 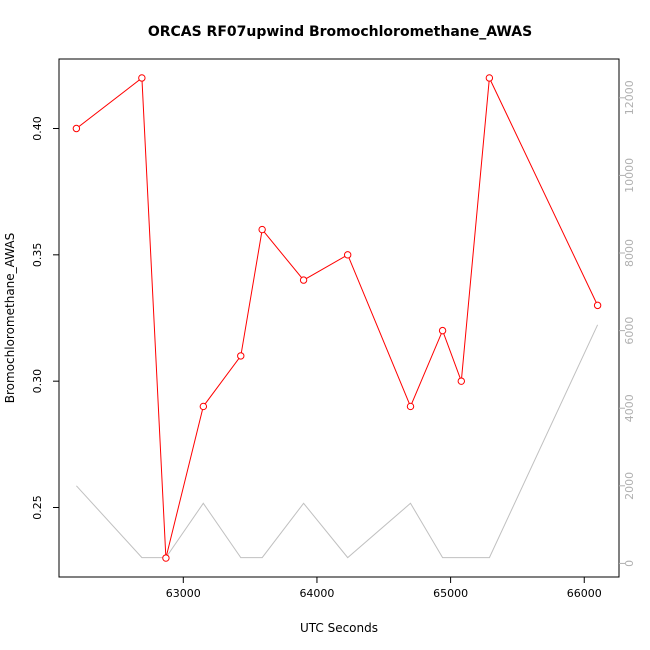 I want to click on y2-tick-label-0: 0, so click(x=629, y=563).